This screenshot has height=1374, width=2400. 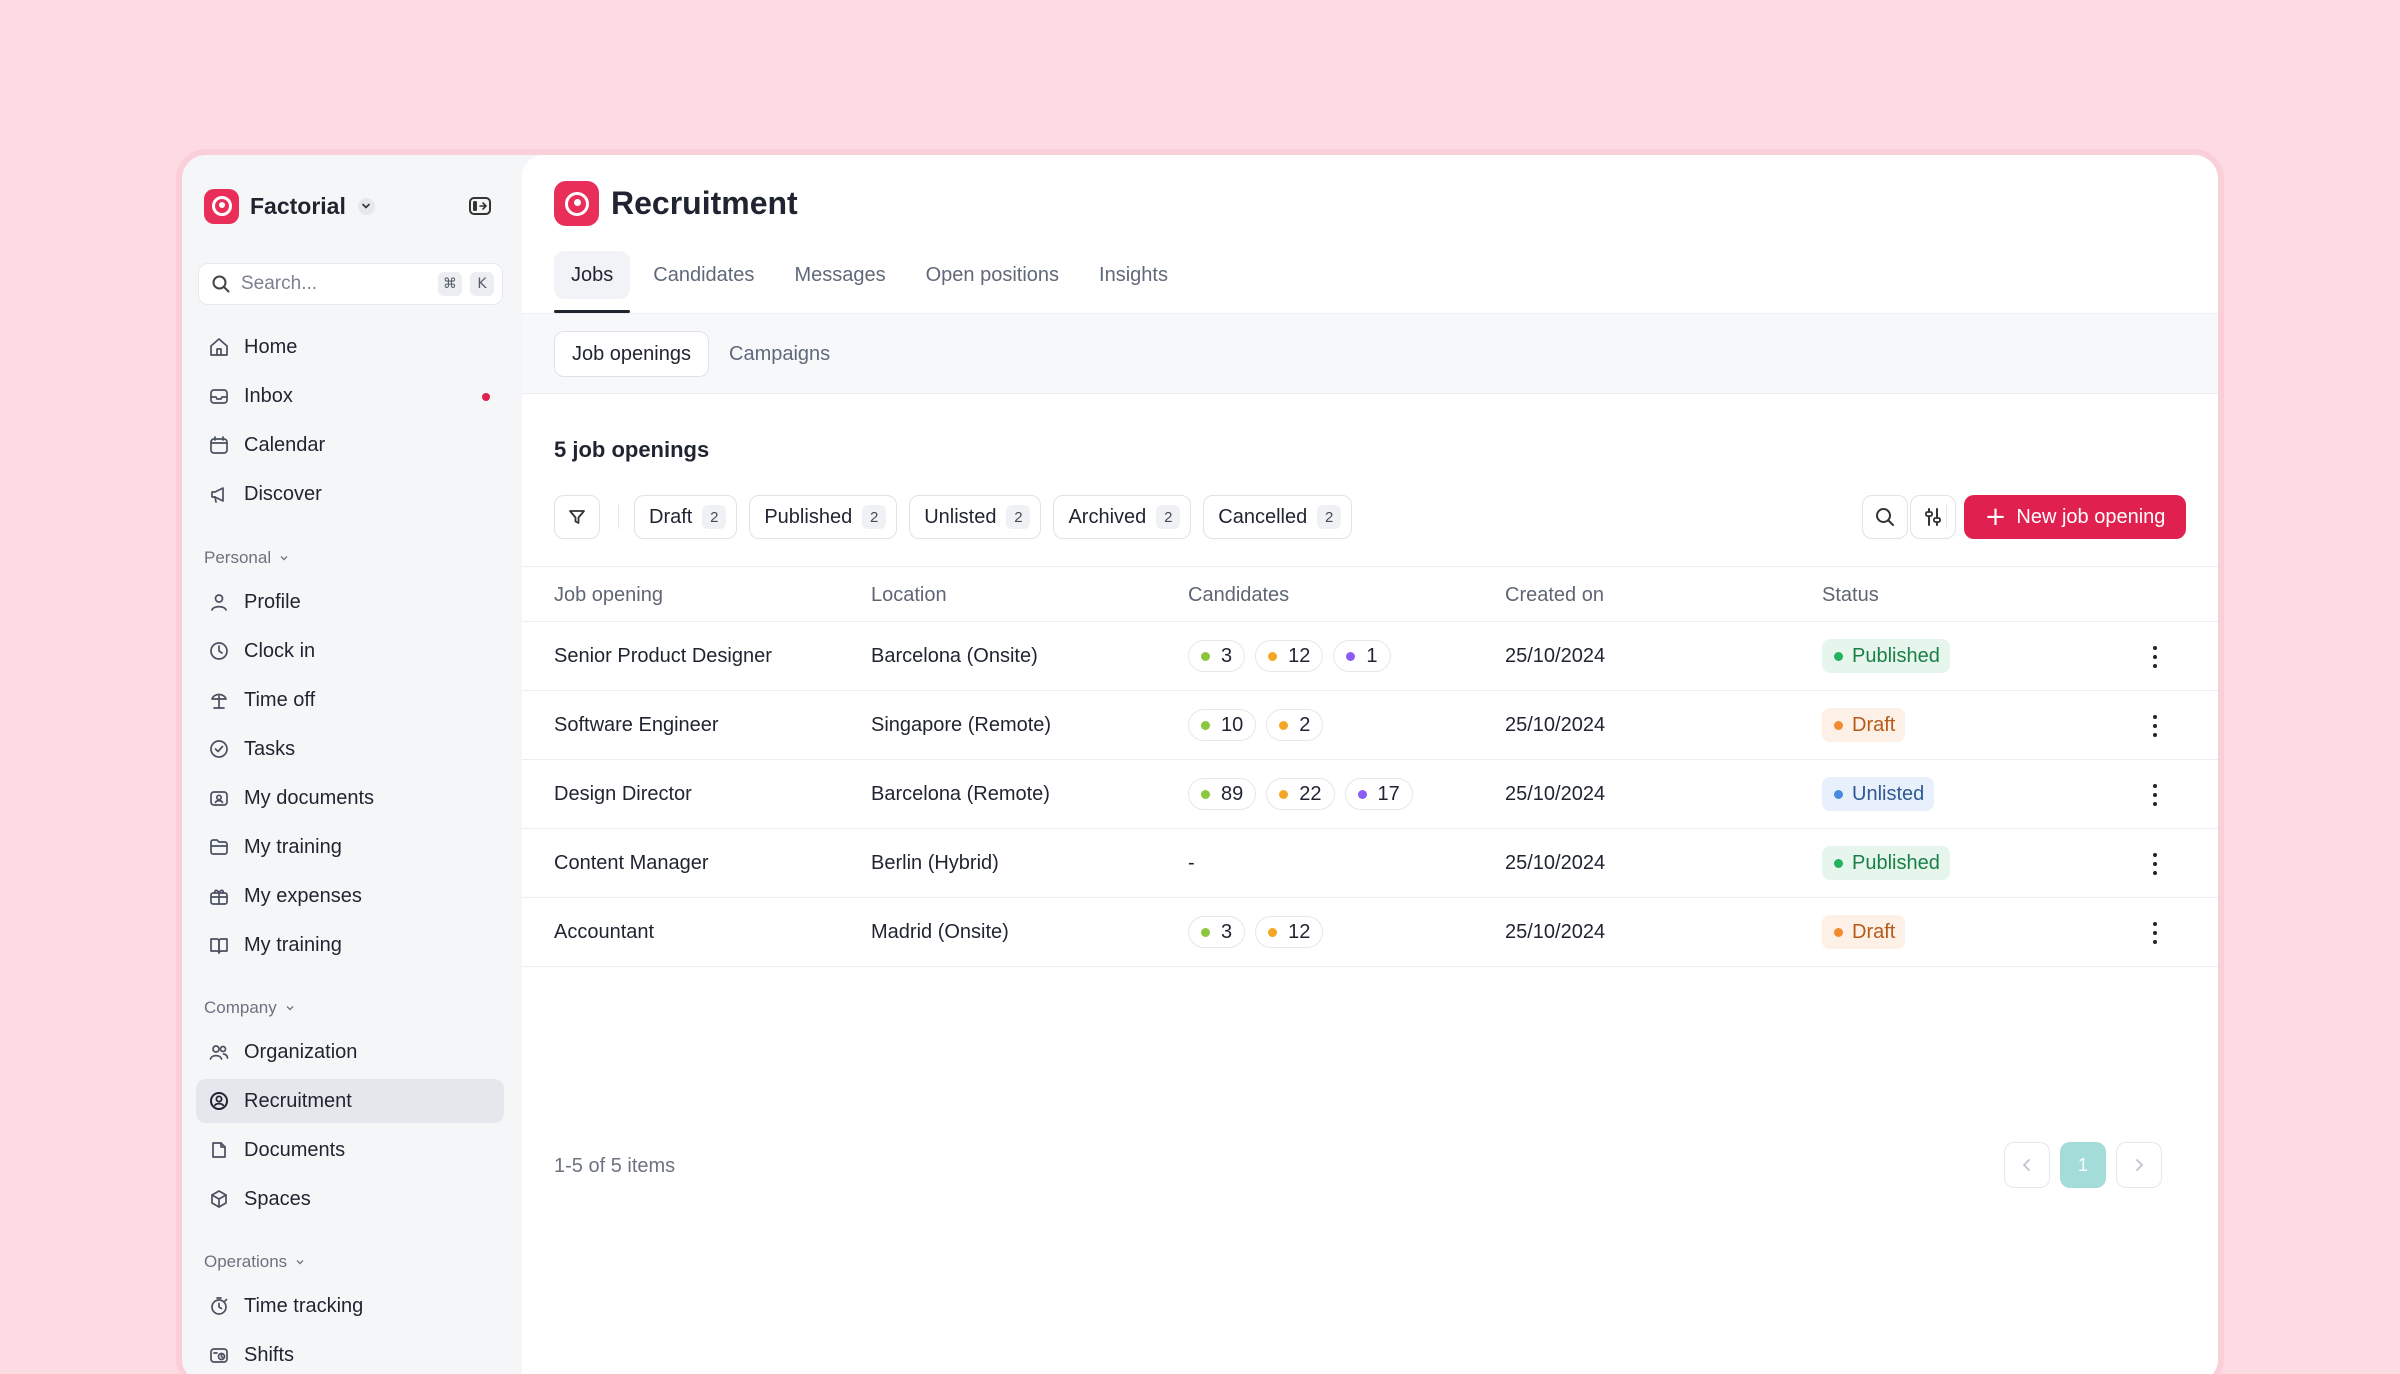 What do you see at coordinates (623, 793) in the screenshot?
I see `job-title: Design Director` at bounding box center [623, 793].